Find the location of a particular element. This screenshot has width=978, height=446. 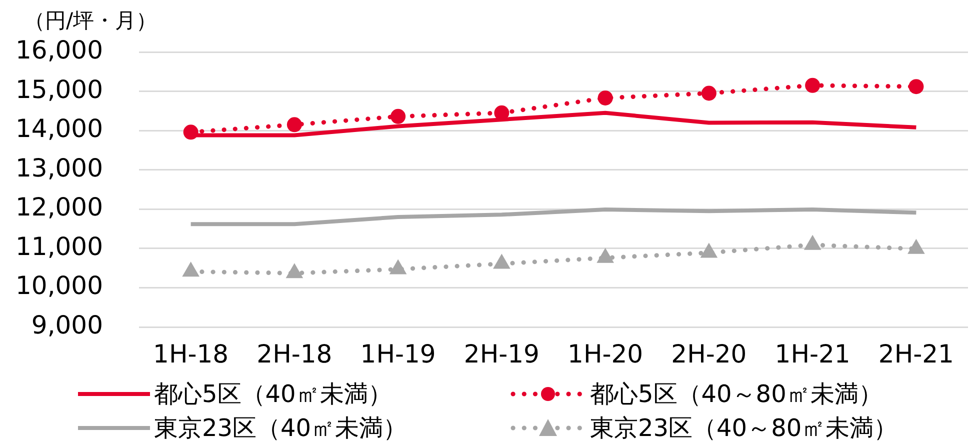

x-tick-label: 2H-18 is located at coordinates (294, 354).